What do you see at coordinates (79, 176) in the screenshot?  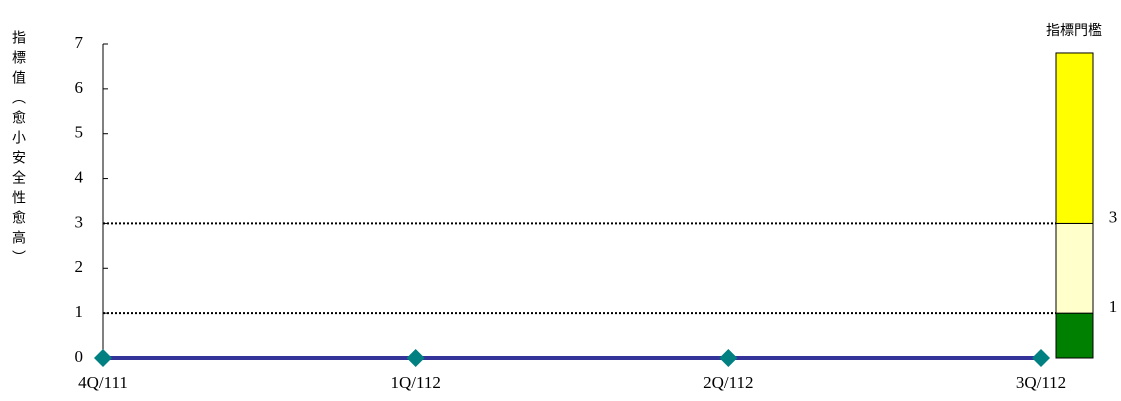 I see `y-tick-label: 4` at bounding box center [79, 176].